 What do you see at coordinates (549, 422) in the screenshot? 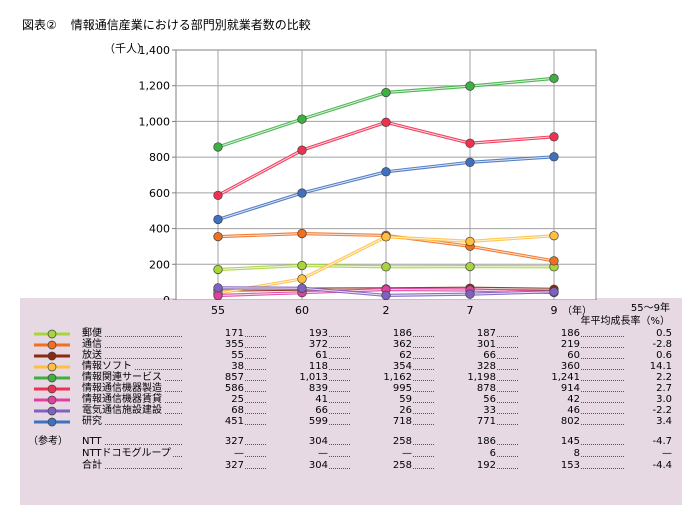
I see `table-cell: 802` at bounding box center [549, 422].